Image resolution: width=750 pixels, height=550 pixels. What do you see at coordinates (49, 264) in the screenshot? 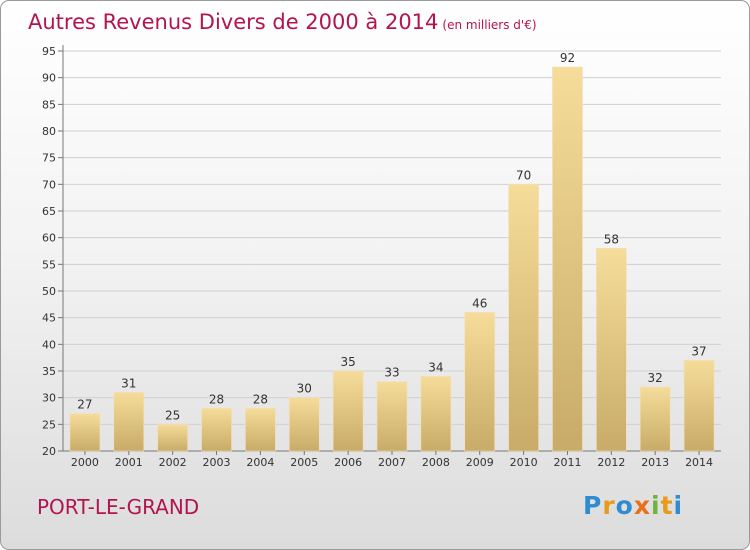
I see `y-tick-label: 55` at bounding box center [49, 264].